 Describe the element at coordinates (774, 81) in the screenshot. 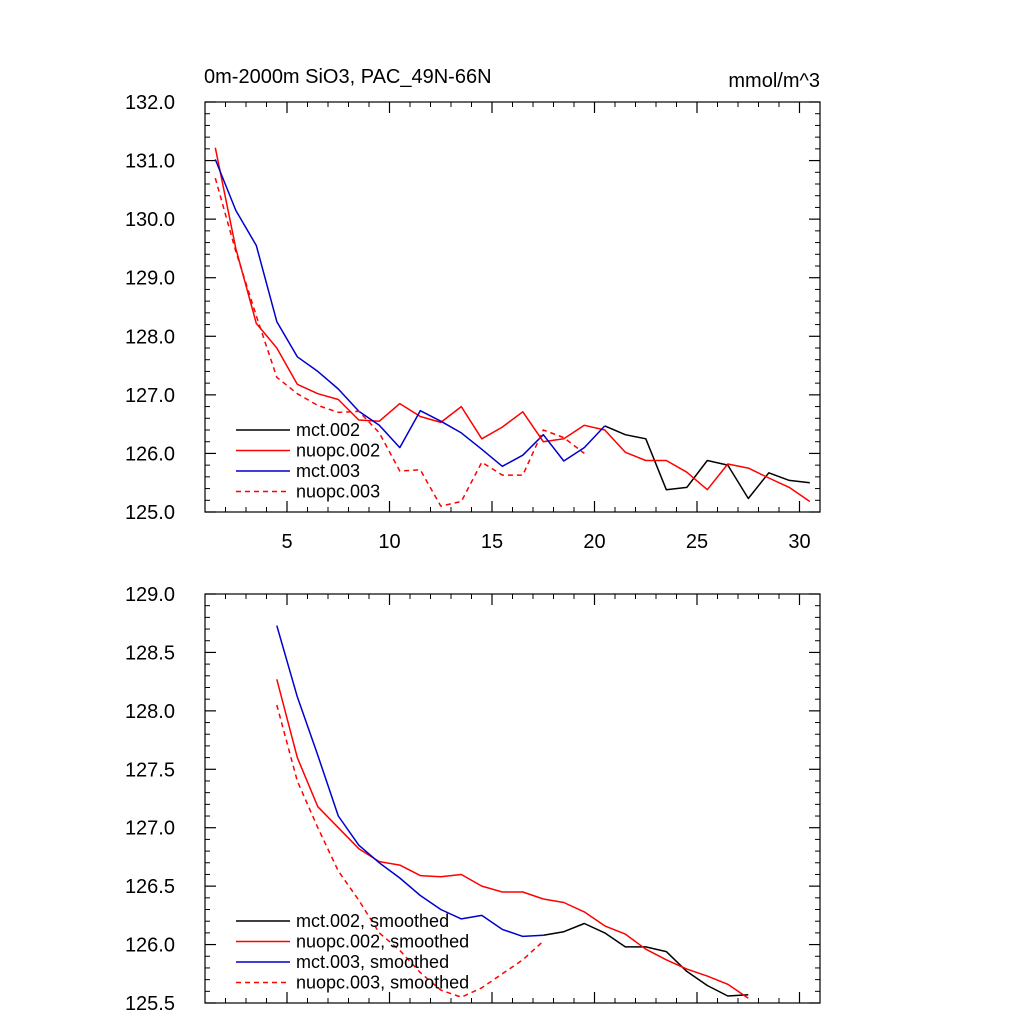

I see `top-panel-units: mmol/m^3` at that location.